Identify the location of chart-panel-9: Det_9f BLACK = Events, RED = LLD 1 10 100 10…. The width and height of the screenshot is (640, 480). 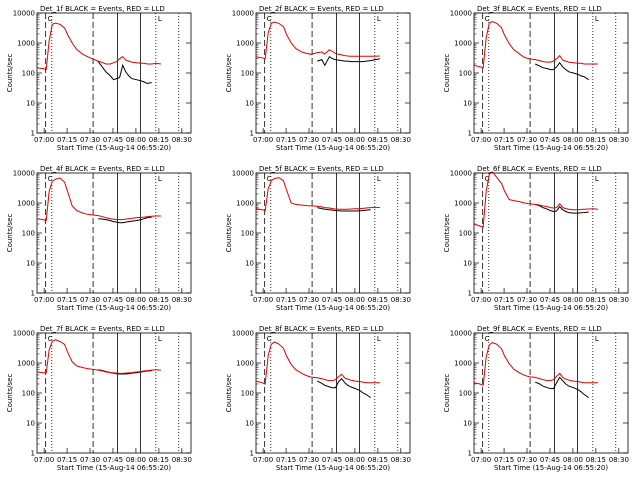
(536, 398).